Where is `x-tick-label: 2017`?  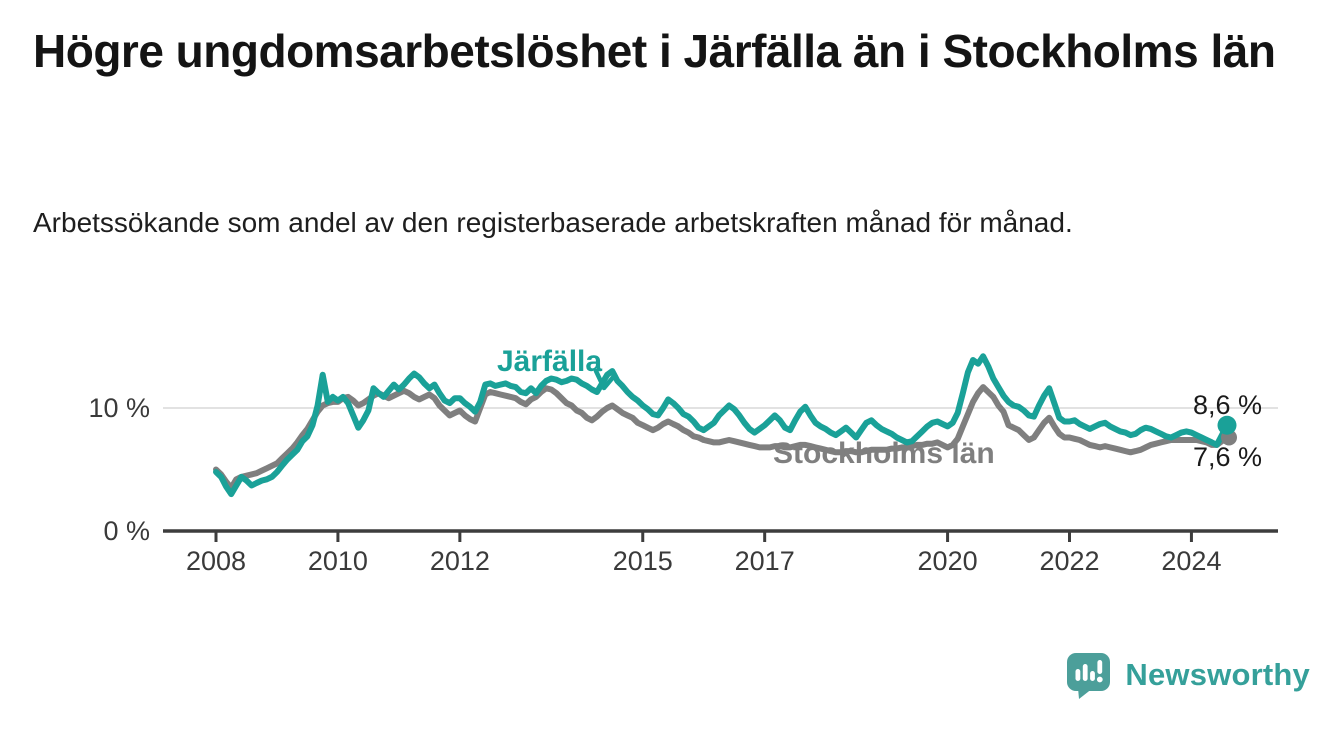 x-tick-label: 2017 is located at coordinates (765, 561).